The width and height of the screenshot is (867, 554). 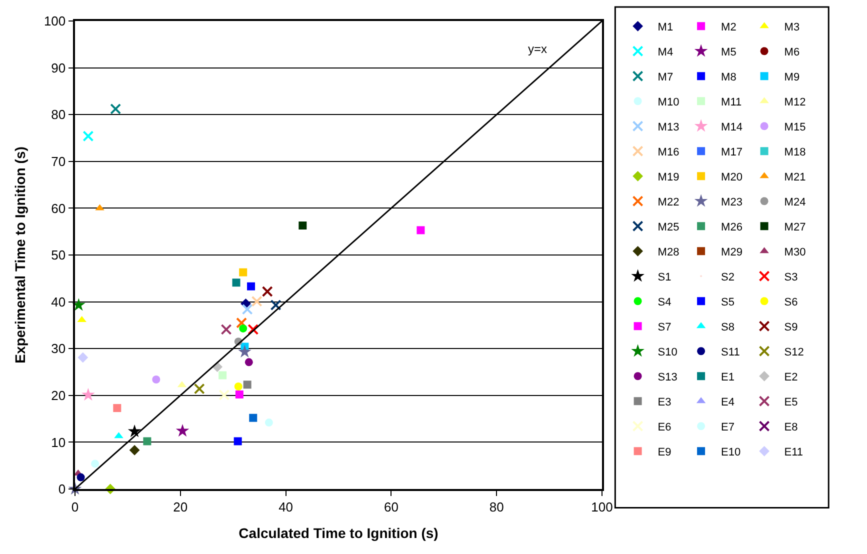 I want to click on legend-label: M17, so click(x=731, y=152).